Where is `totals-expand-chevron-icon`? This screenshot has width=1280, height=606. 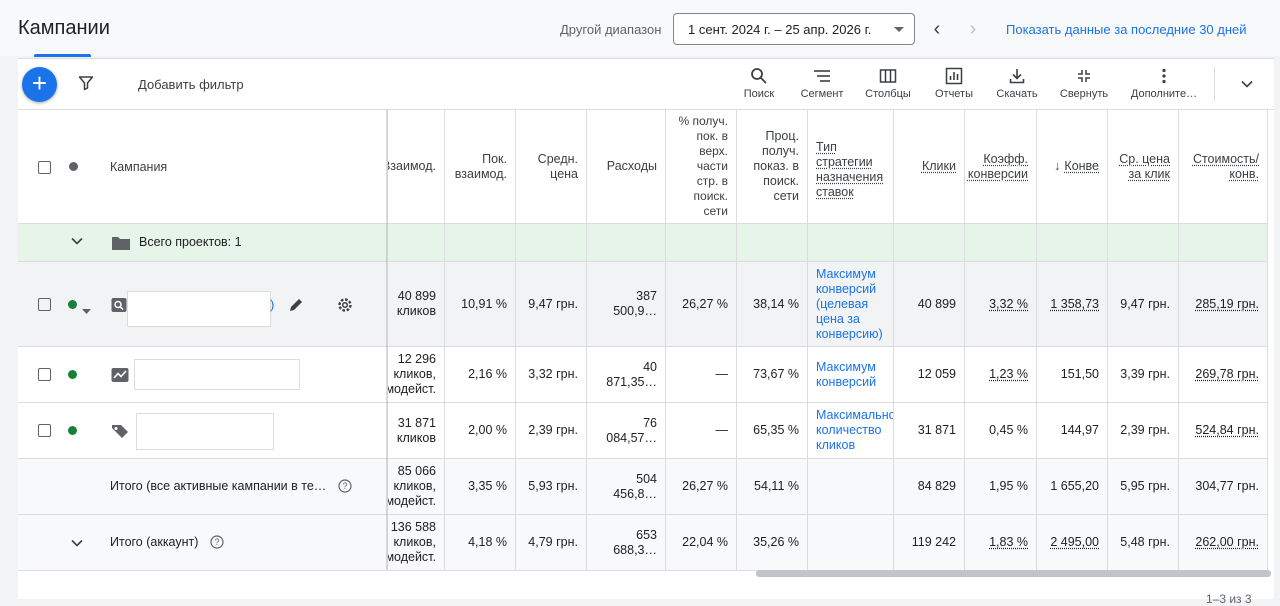
totals-expand-chevron-icon is located at coordinates (77, 545).